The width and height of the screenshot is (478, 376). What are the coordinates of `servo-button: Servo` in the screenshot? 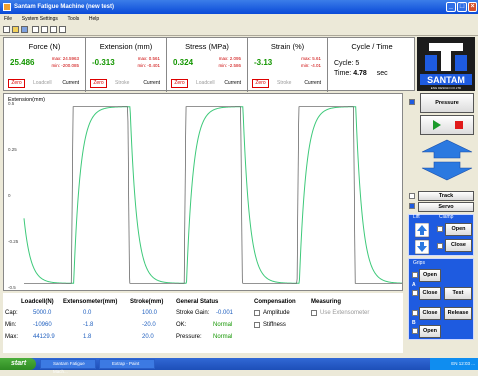 It's located at (446, 207).